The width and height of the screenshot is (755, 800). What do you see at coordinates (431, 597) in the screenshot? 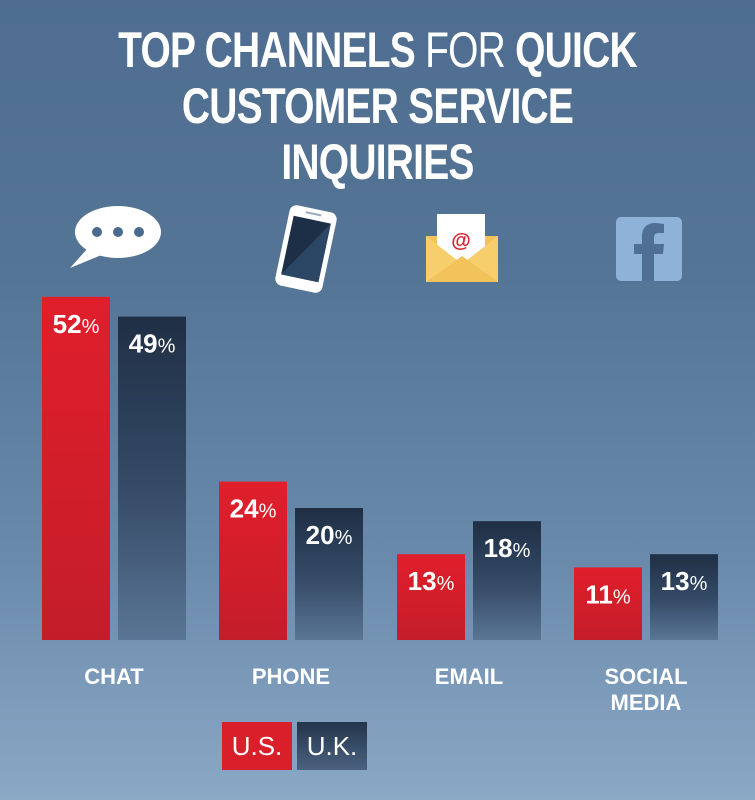
I see `bar-email-u-s-` at bounding box center [431, 597].